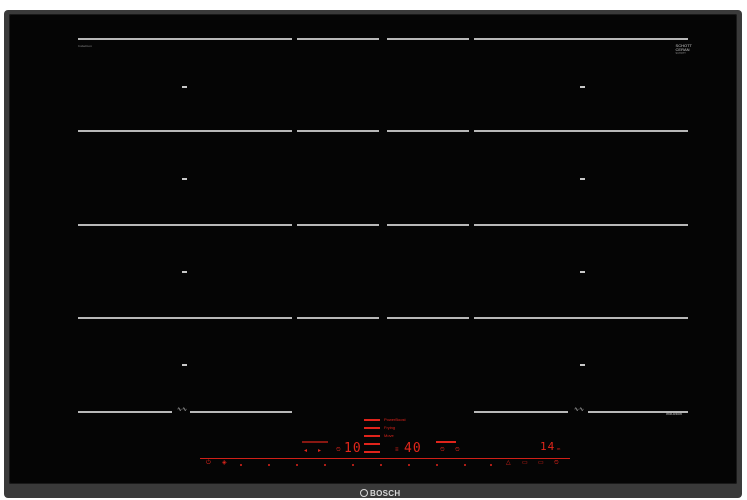 This screenshot has height=500, width=747. What do you see at coordinates (521, 412) in the screenshot?
I see `flex-zone-line-right-a` at bounding box center [521, 412].